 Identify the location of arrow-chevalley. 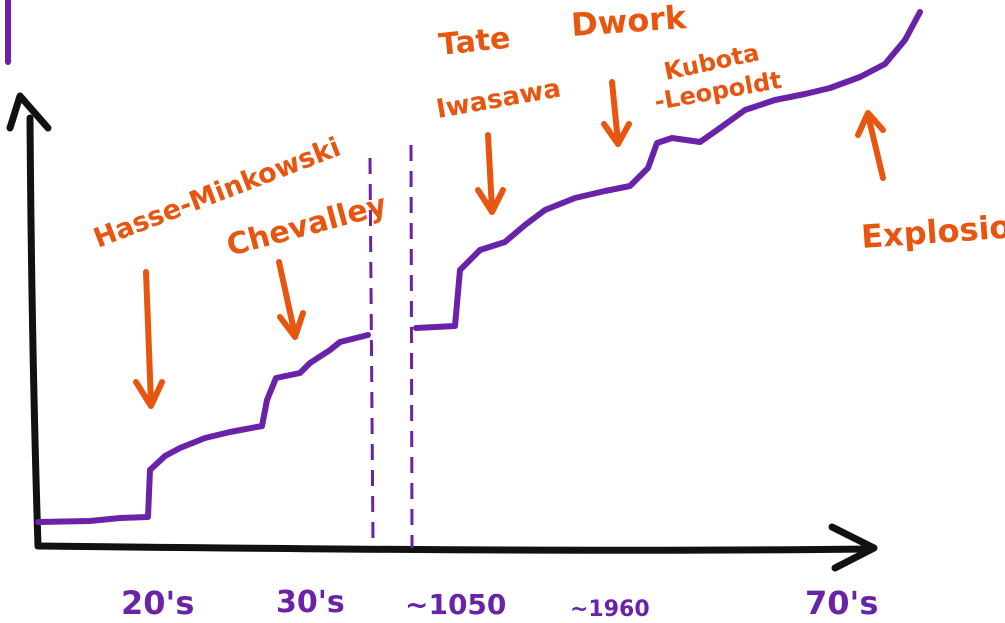
(291, 299).